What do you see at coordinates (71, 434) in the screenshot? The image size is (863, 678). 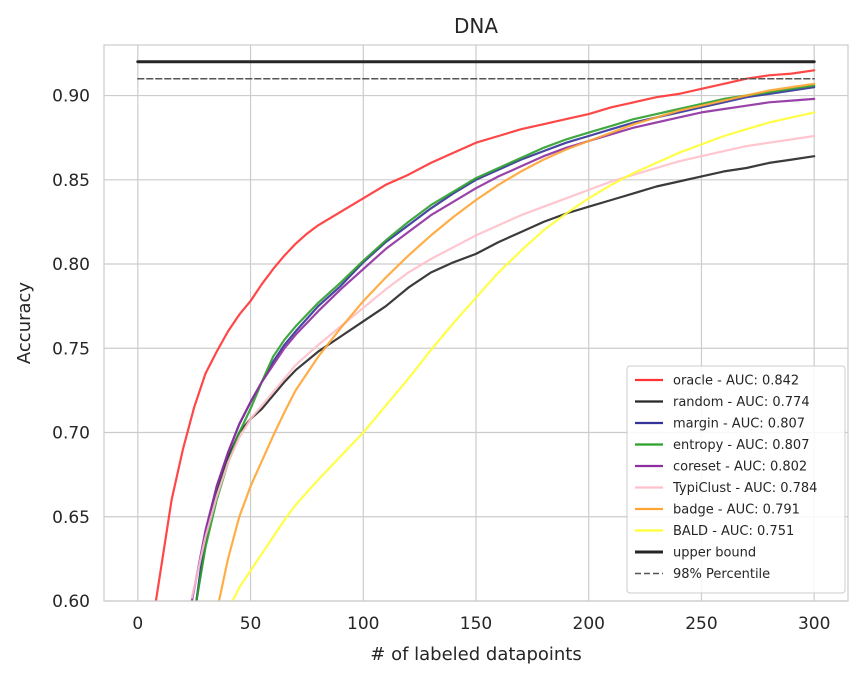 I see `y-tick-label-2: 0.70` at bounding box center [71, 434].